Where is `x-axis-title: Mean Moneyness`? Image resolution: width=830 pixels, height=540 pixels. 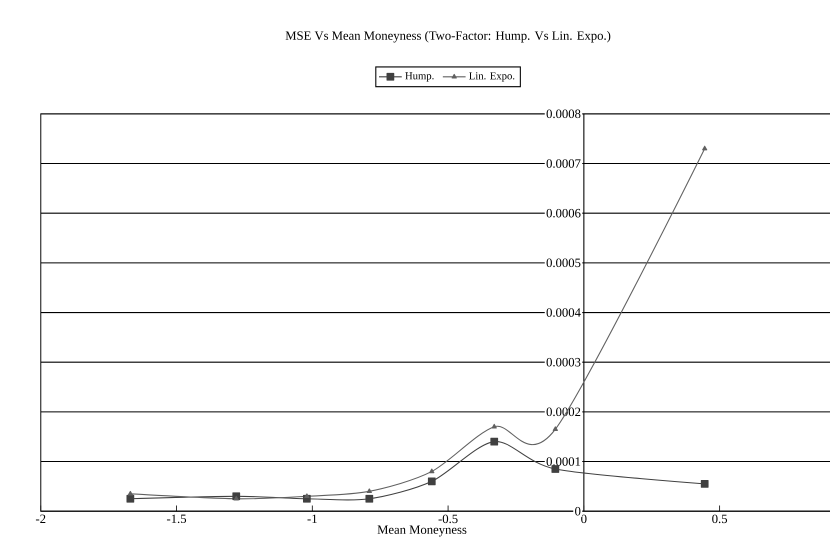 x-axis-title: Mean Moneyness is located at coordinates (422, 531).